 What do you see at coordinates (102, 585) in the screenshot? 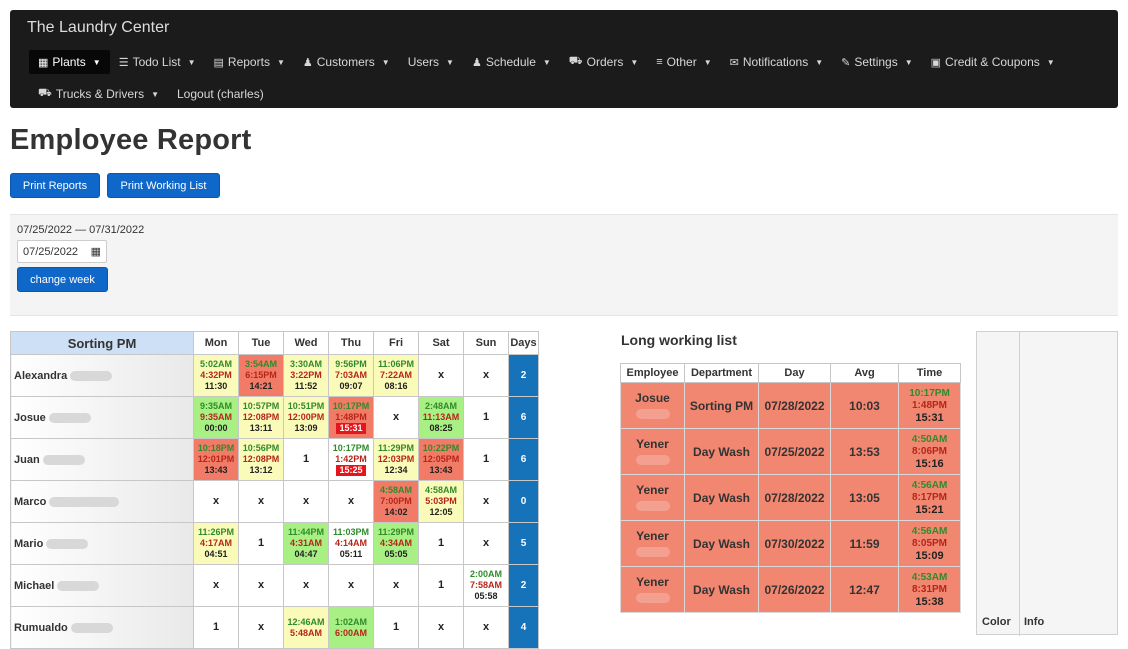
I see `employee-name-cell: Michael` at bounding box center [102, 585].